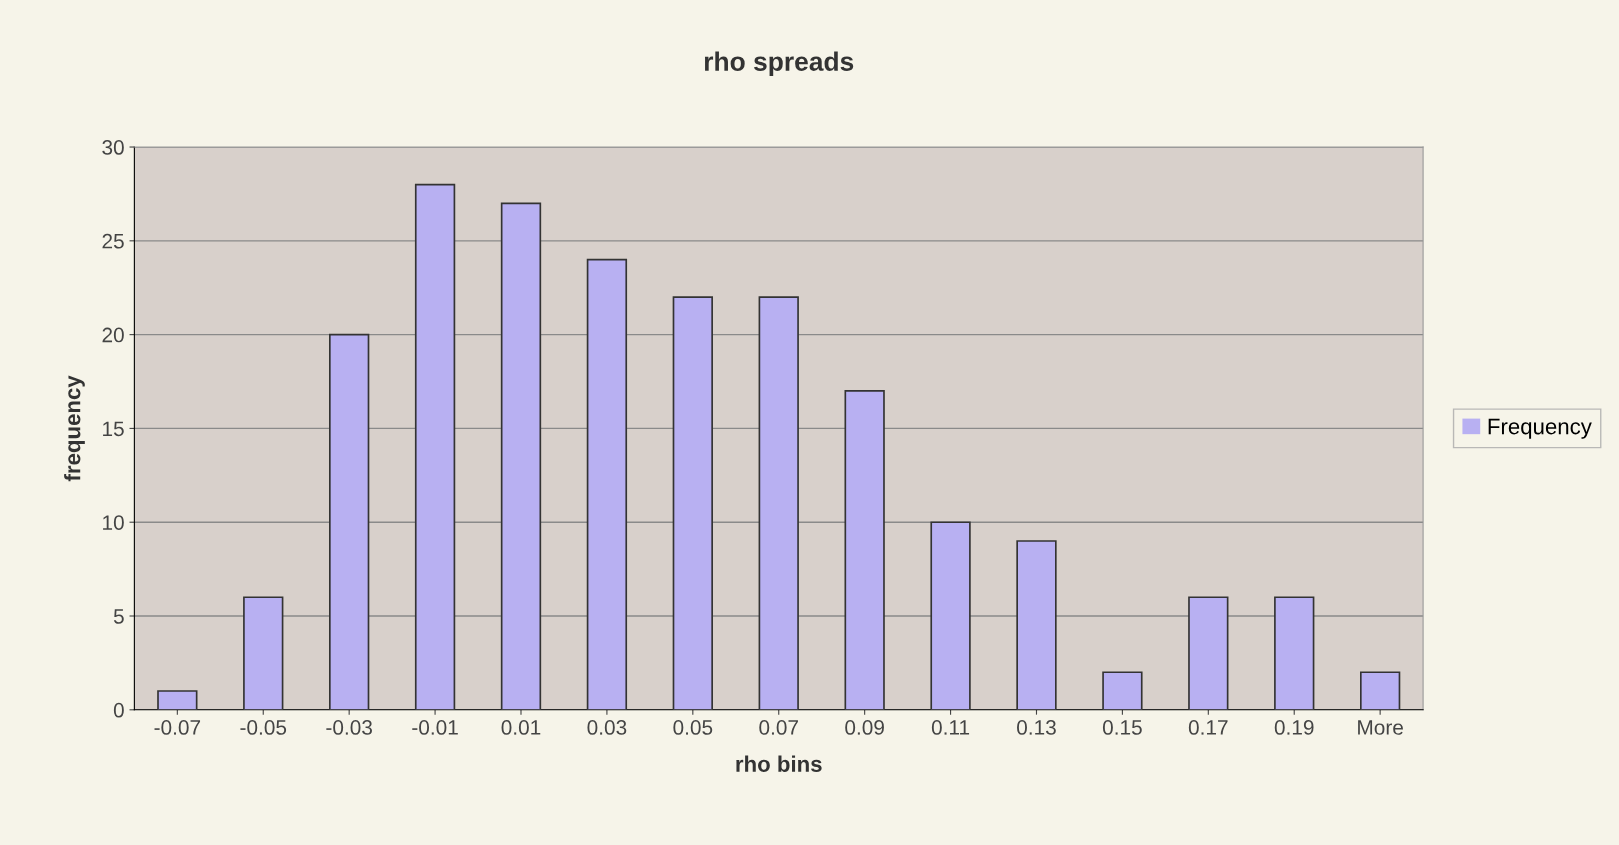 This screenshot has height=845, width=1619. I want to click on y-tick-label: 5, so click(118, 616).